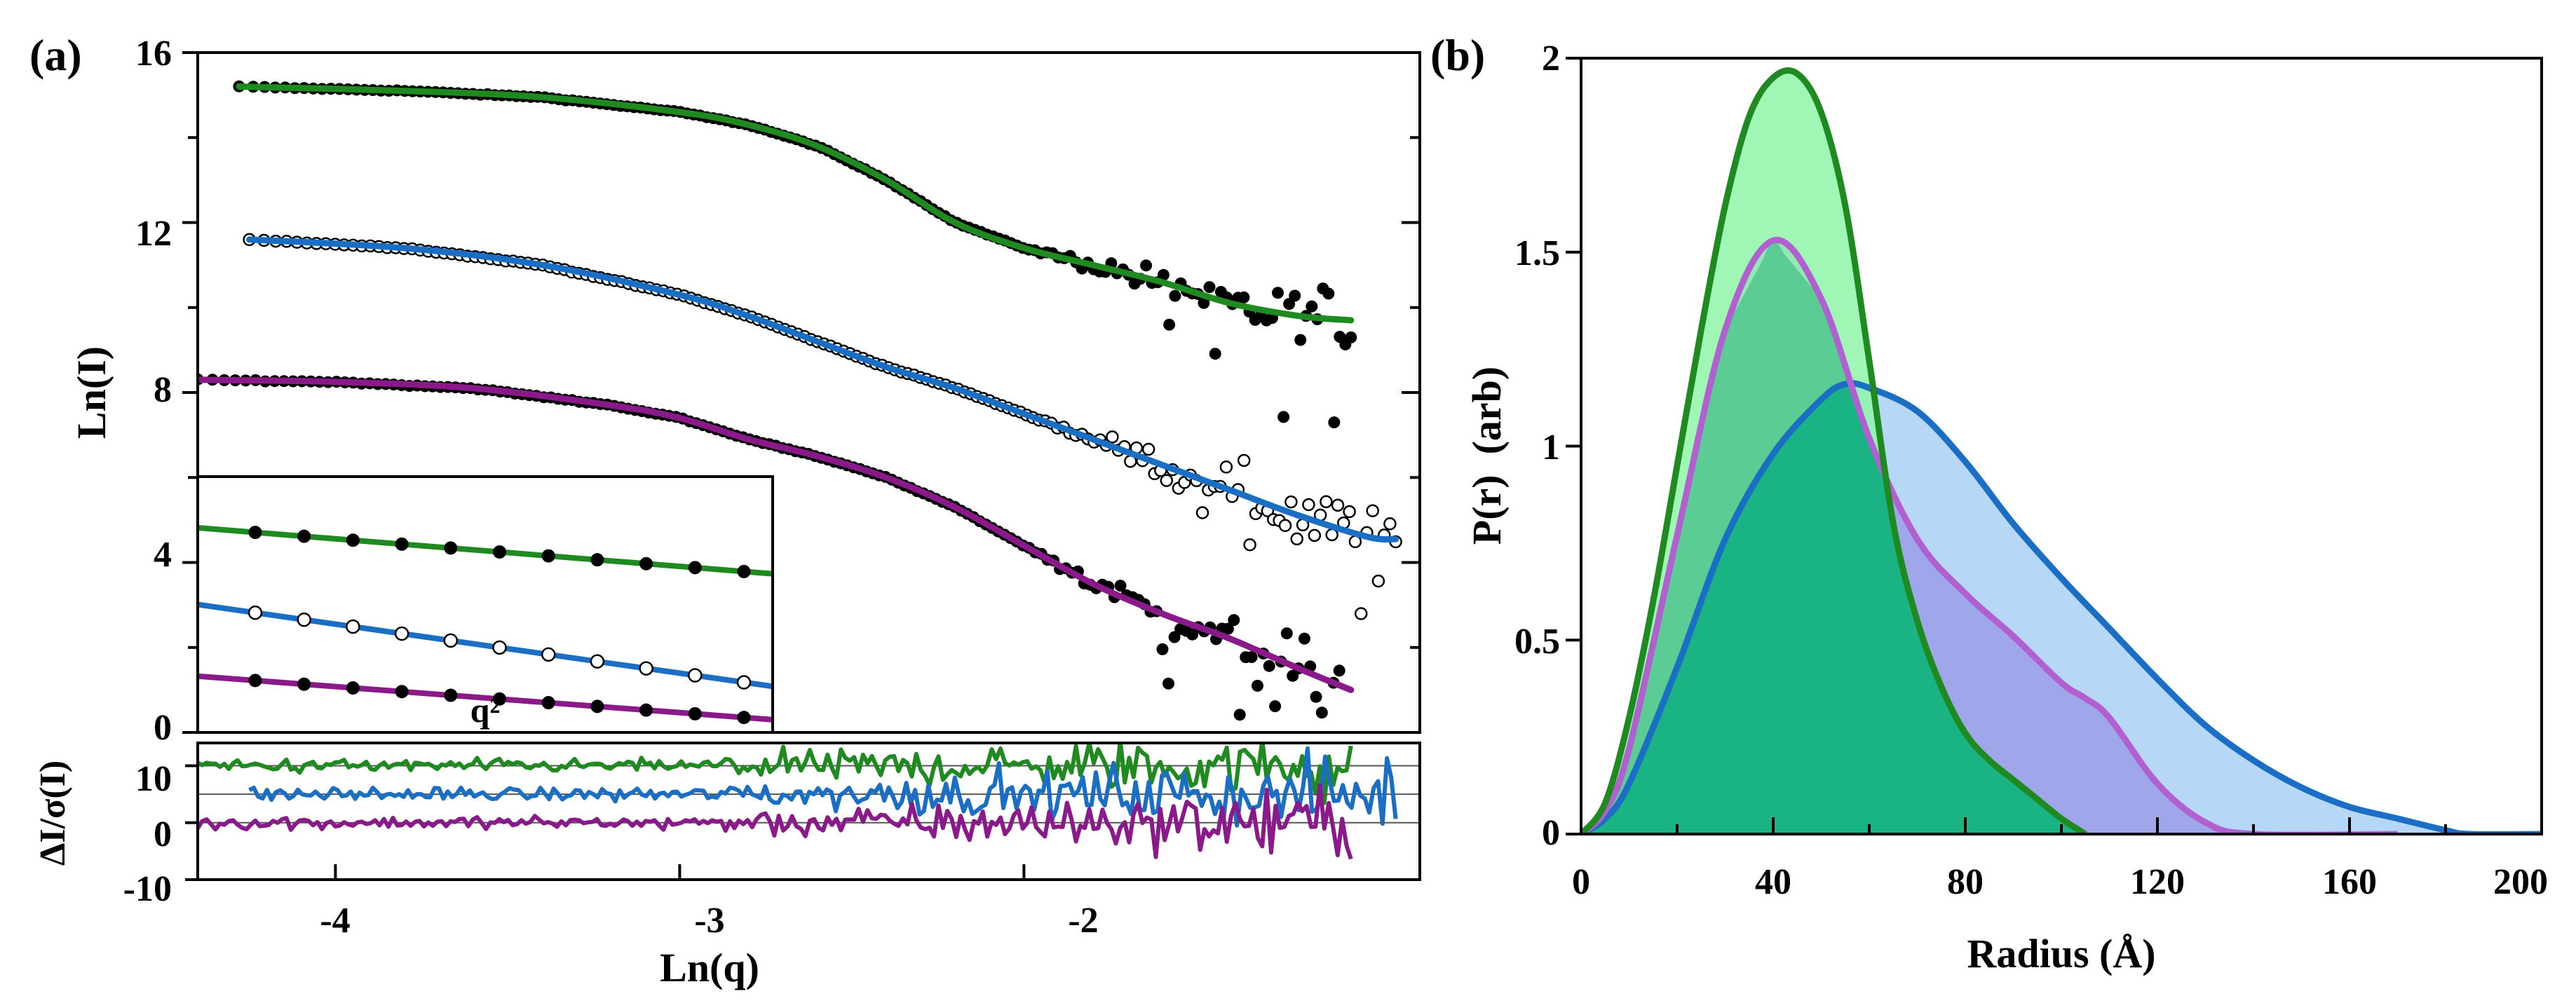 The width and height of the screenshot is (2576, 1003). Describe the element at coordinates (1083, 921) in the screenshot. I see `panel-a-xtick-minus2: -2` at that location.